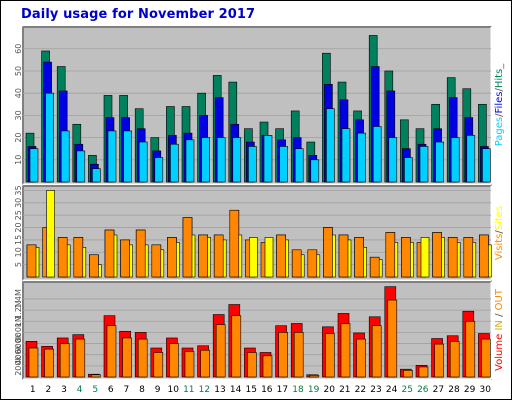  I want to click on legend-visits: Visits, so click(499, 247).